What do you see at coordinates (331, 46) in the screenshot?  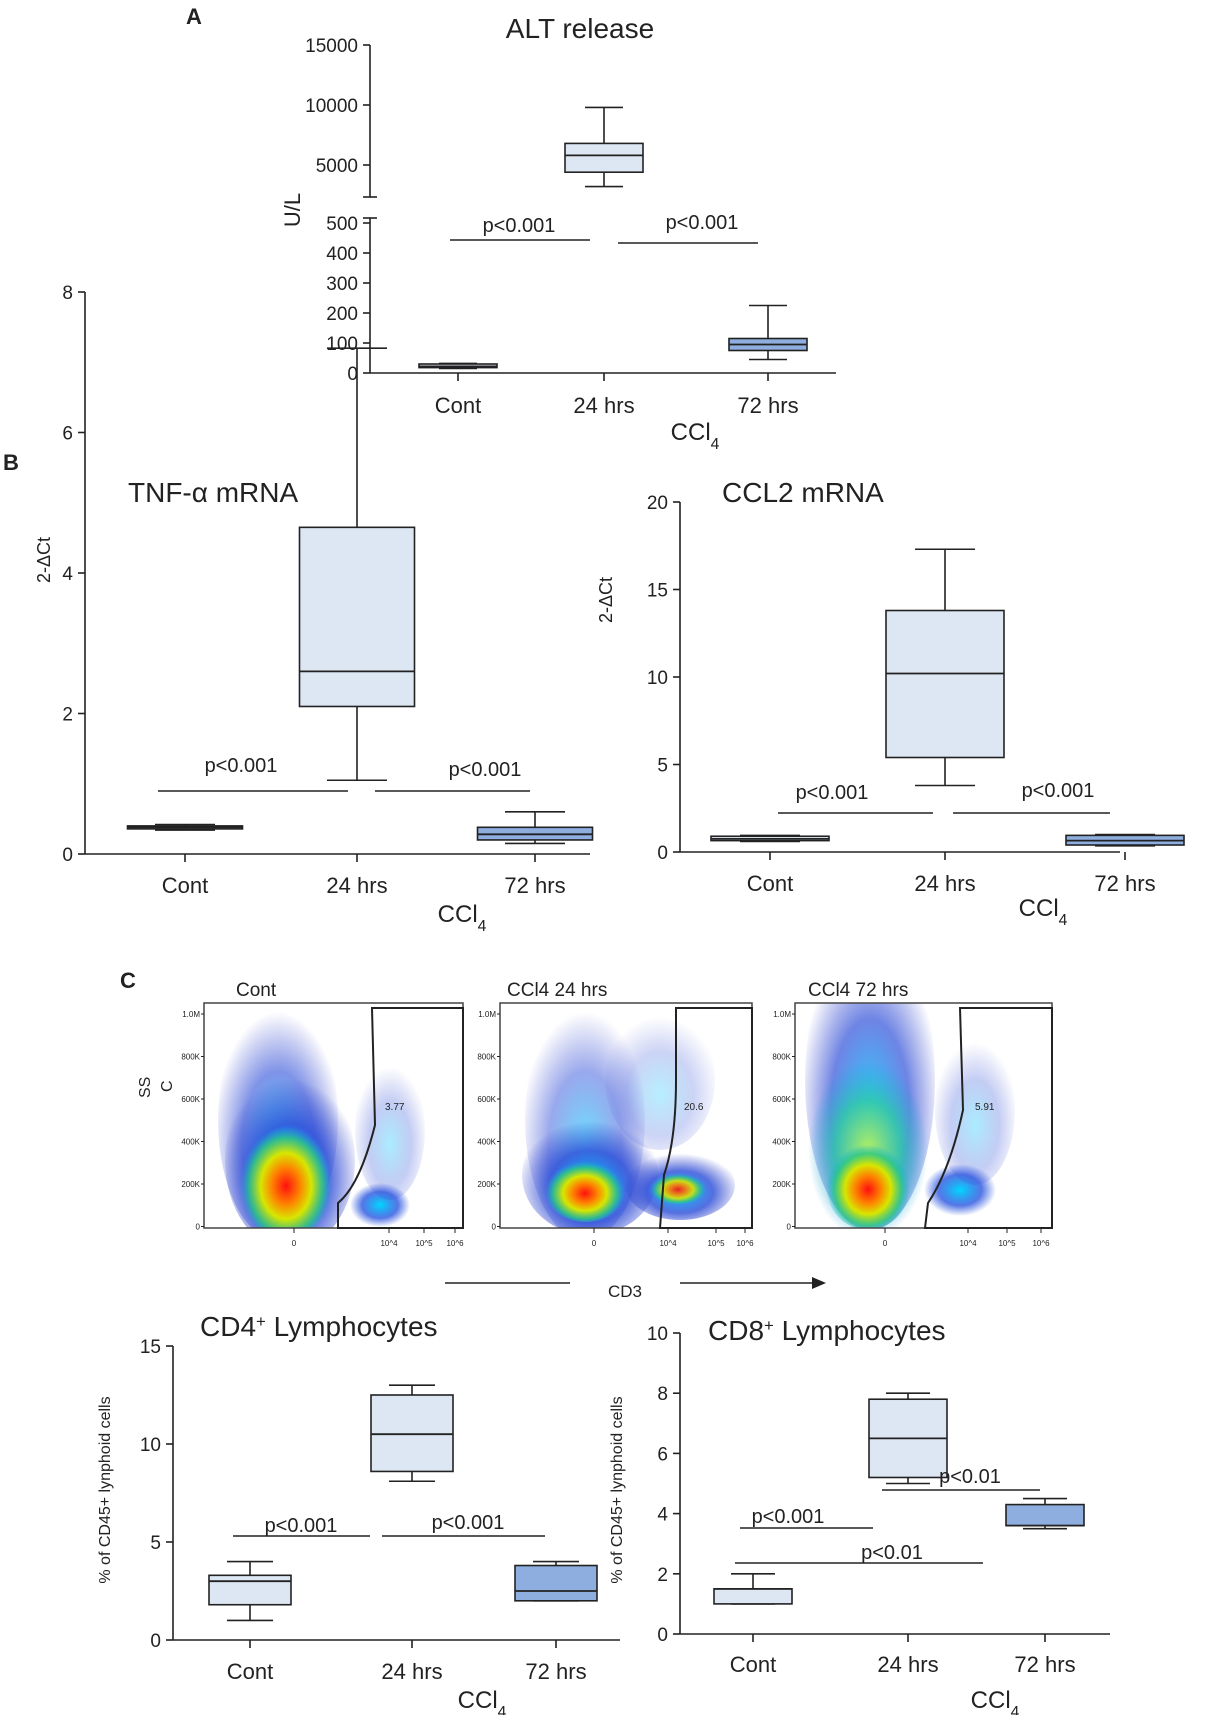 I see `y-tick-label: 15000` at bounding box center [331, 46].